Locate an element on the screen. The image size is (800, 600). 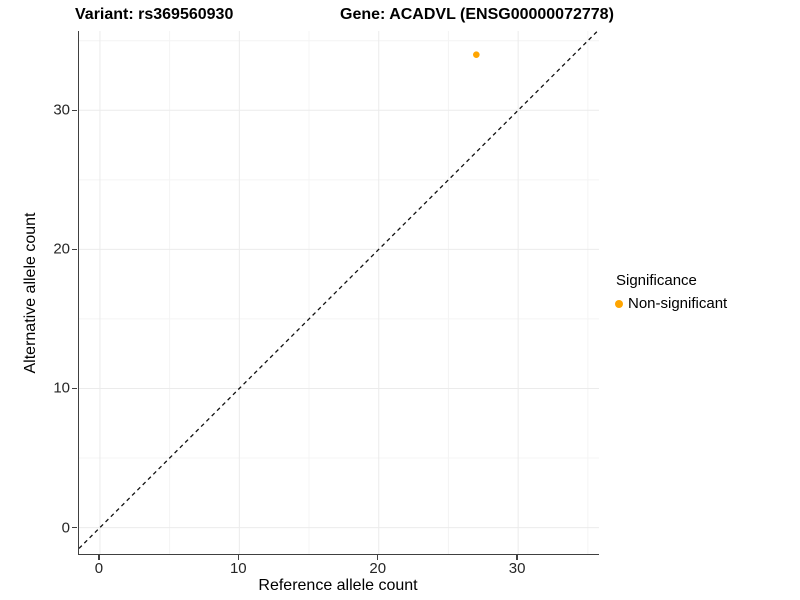
data-point is located at coordinates (476, 54).